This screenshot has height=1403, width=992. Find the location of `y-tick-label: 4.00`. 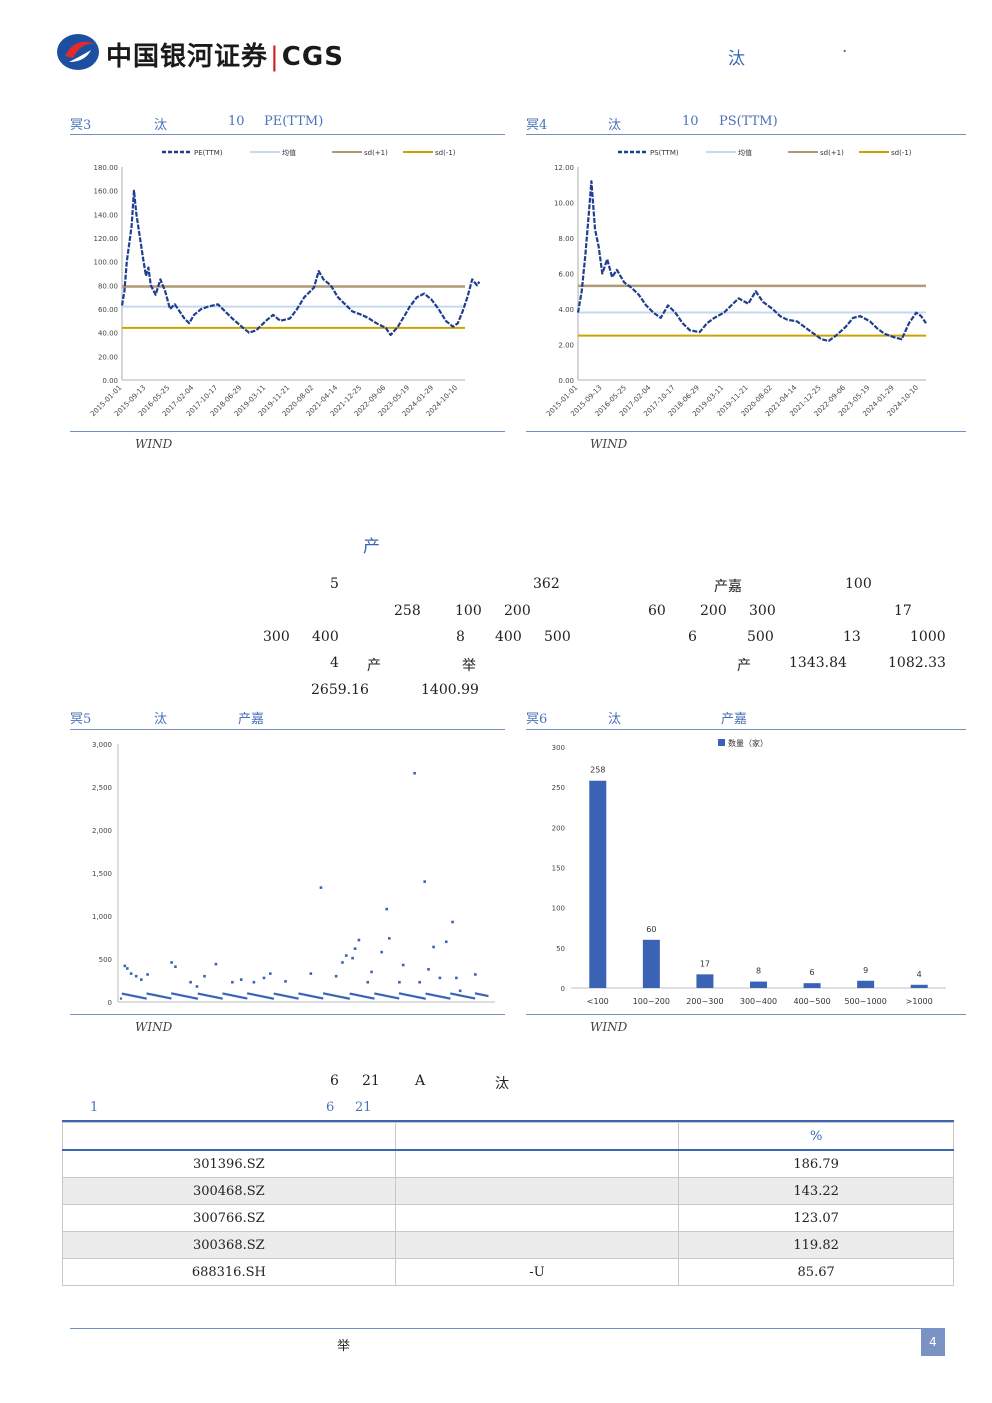

y-tick-label: 4.00 is located at coordinates (566, 310).